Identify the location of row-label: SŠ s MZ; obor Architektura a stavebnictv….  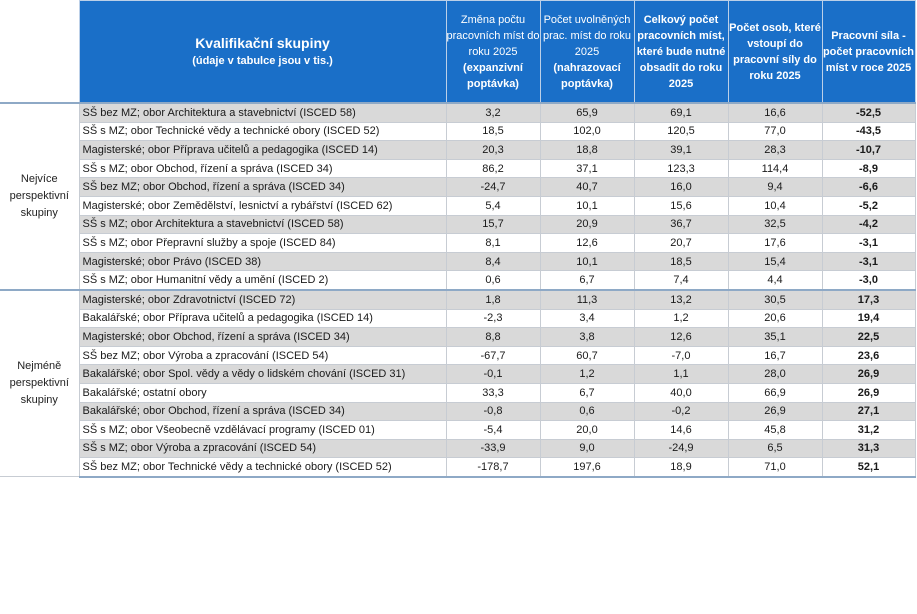
(262, 224).